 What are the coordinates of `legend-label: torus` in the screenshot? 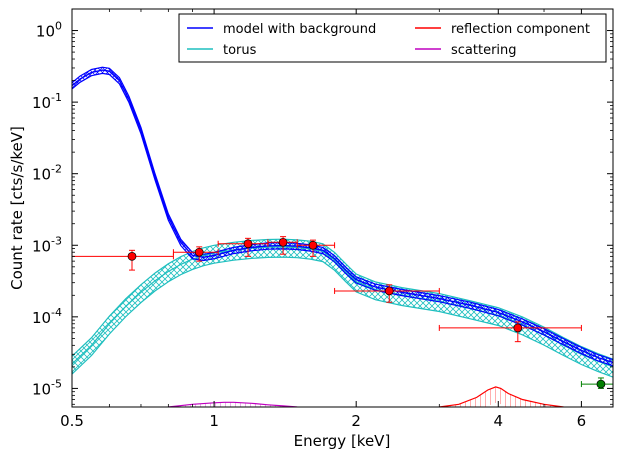 It's located at (240, 50).